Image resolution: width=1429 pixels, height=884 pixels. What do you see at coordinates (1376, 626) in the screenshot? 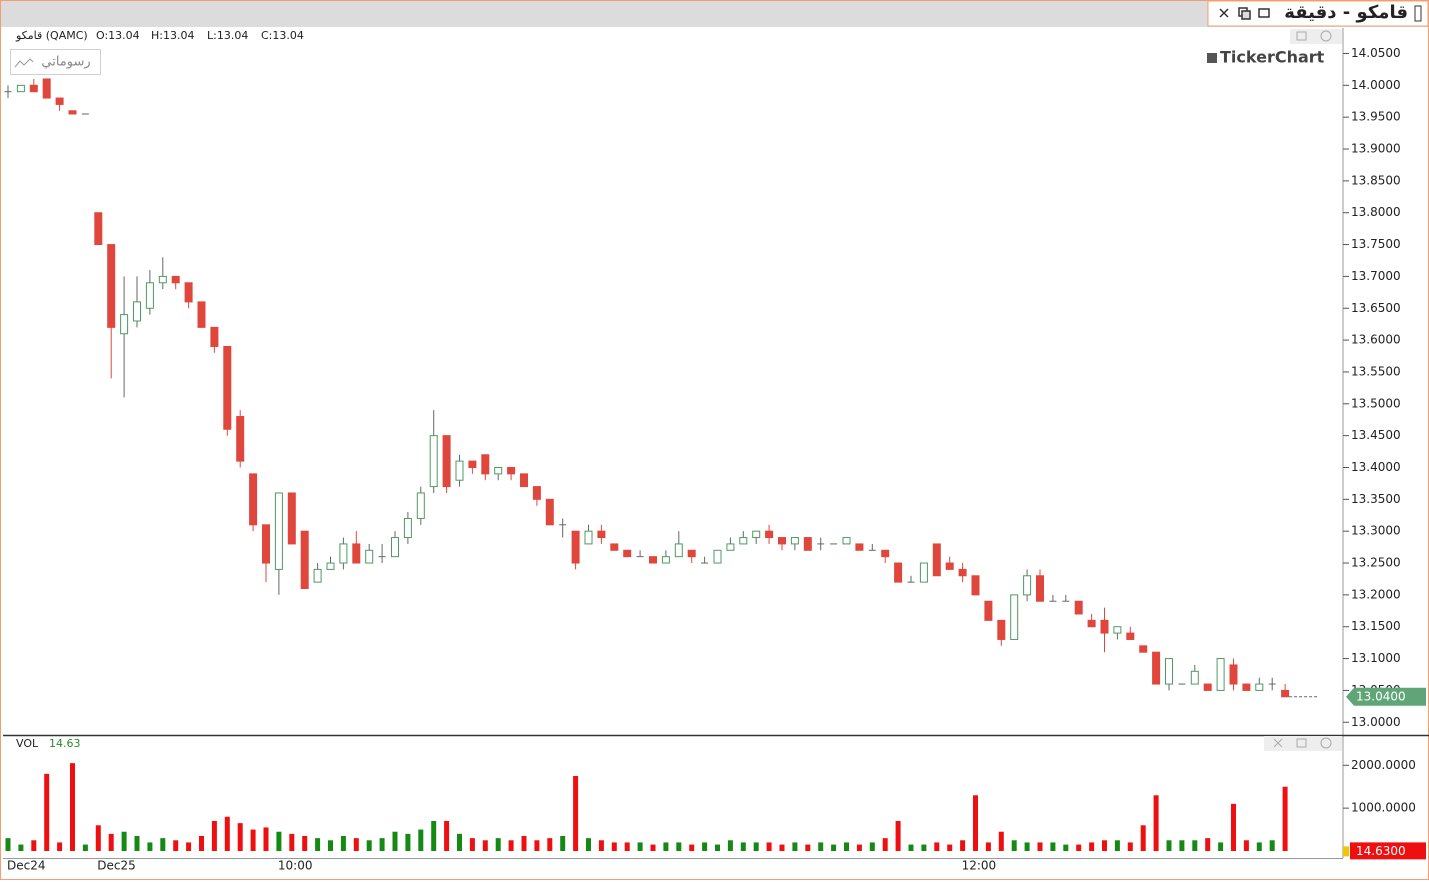
I see `y-tick-label: 13.1500` at bounding box center [1376, 626].